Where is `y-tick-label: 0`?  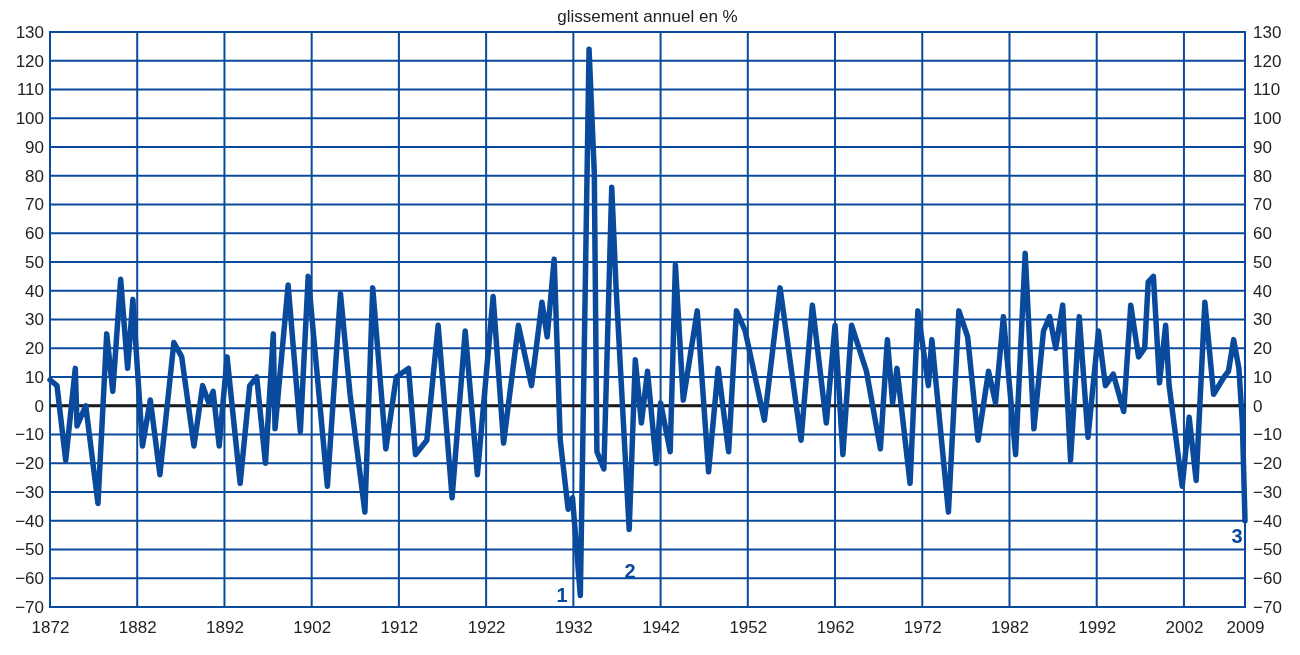 y-tick-label: 0 is located at coordinates (39, 406).